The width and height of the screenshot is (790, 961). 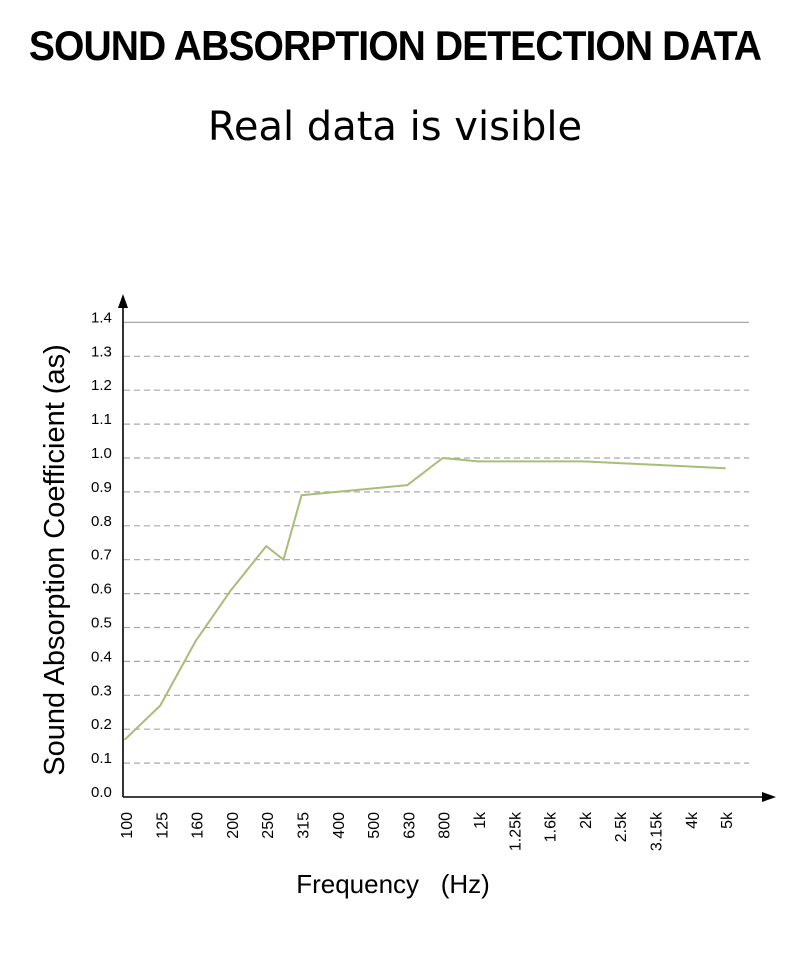 I want to click on y-tick-label: 1.3, so click(x=101, y=351).